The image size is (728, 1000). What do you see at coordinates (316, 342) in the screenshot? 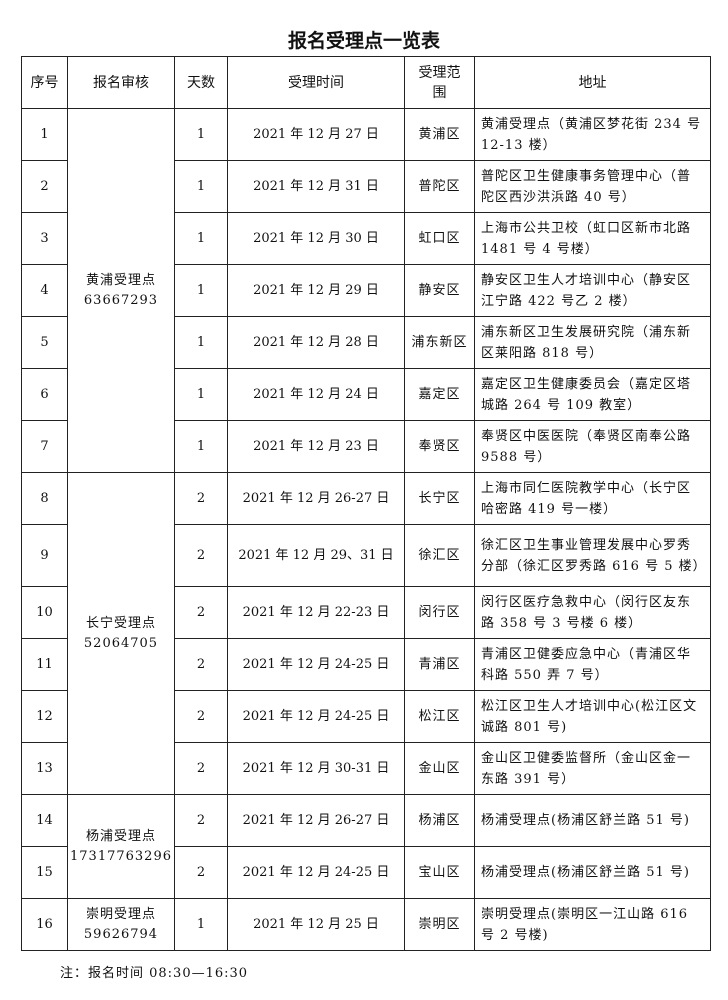
I see `row-time: 2021 年 12 月 28 日` at bounding box center [316, 342].